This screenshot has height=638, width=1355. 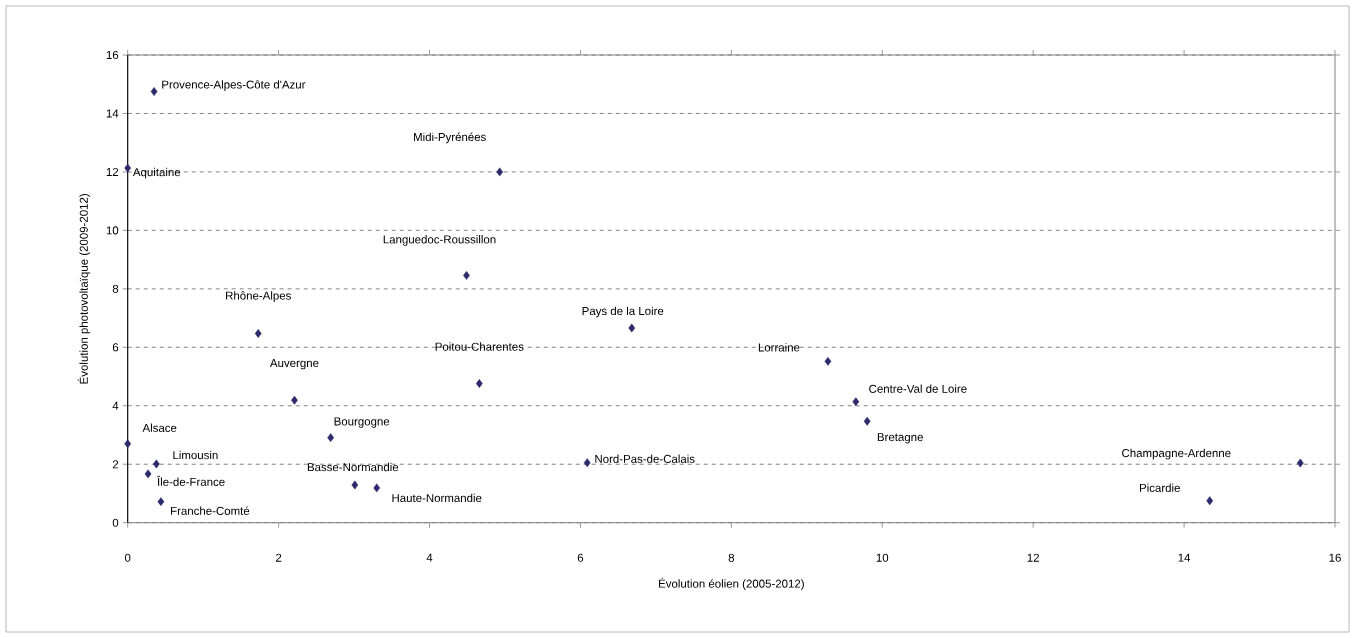 What do you see at coordinates (112, 171) in the screenshot?
I see `y-tick-label: 12` at bounding box center [112, 171].